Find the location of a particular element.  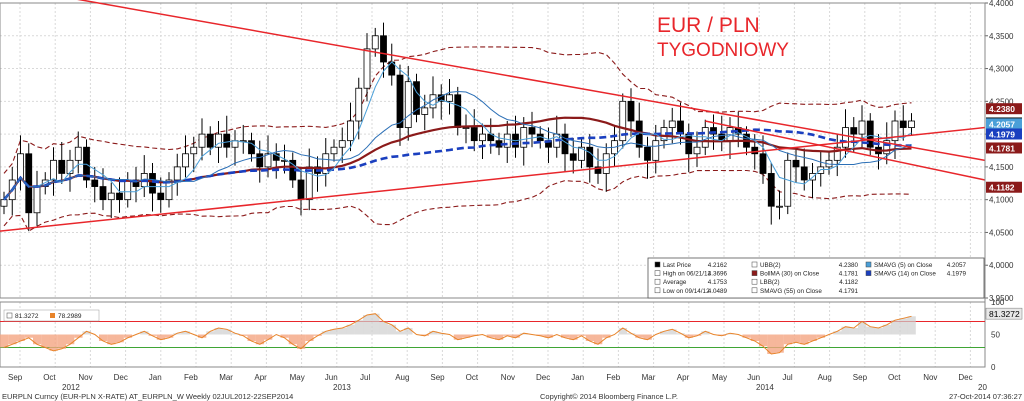

value-tag-text: 4.2380 is located at coordinates (1002, 109).